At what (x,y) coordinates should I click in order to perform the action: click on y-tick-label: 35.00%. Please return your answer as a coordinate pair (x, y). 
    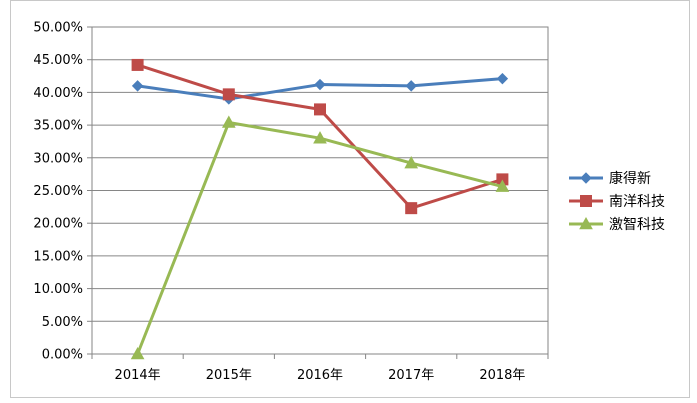
    Looking at the image, I should click on (58, 126).